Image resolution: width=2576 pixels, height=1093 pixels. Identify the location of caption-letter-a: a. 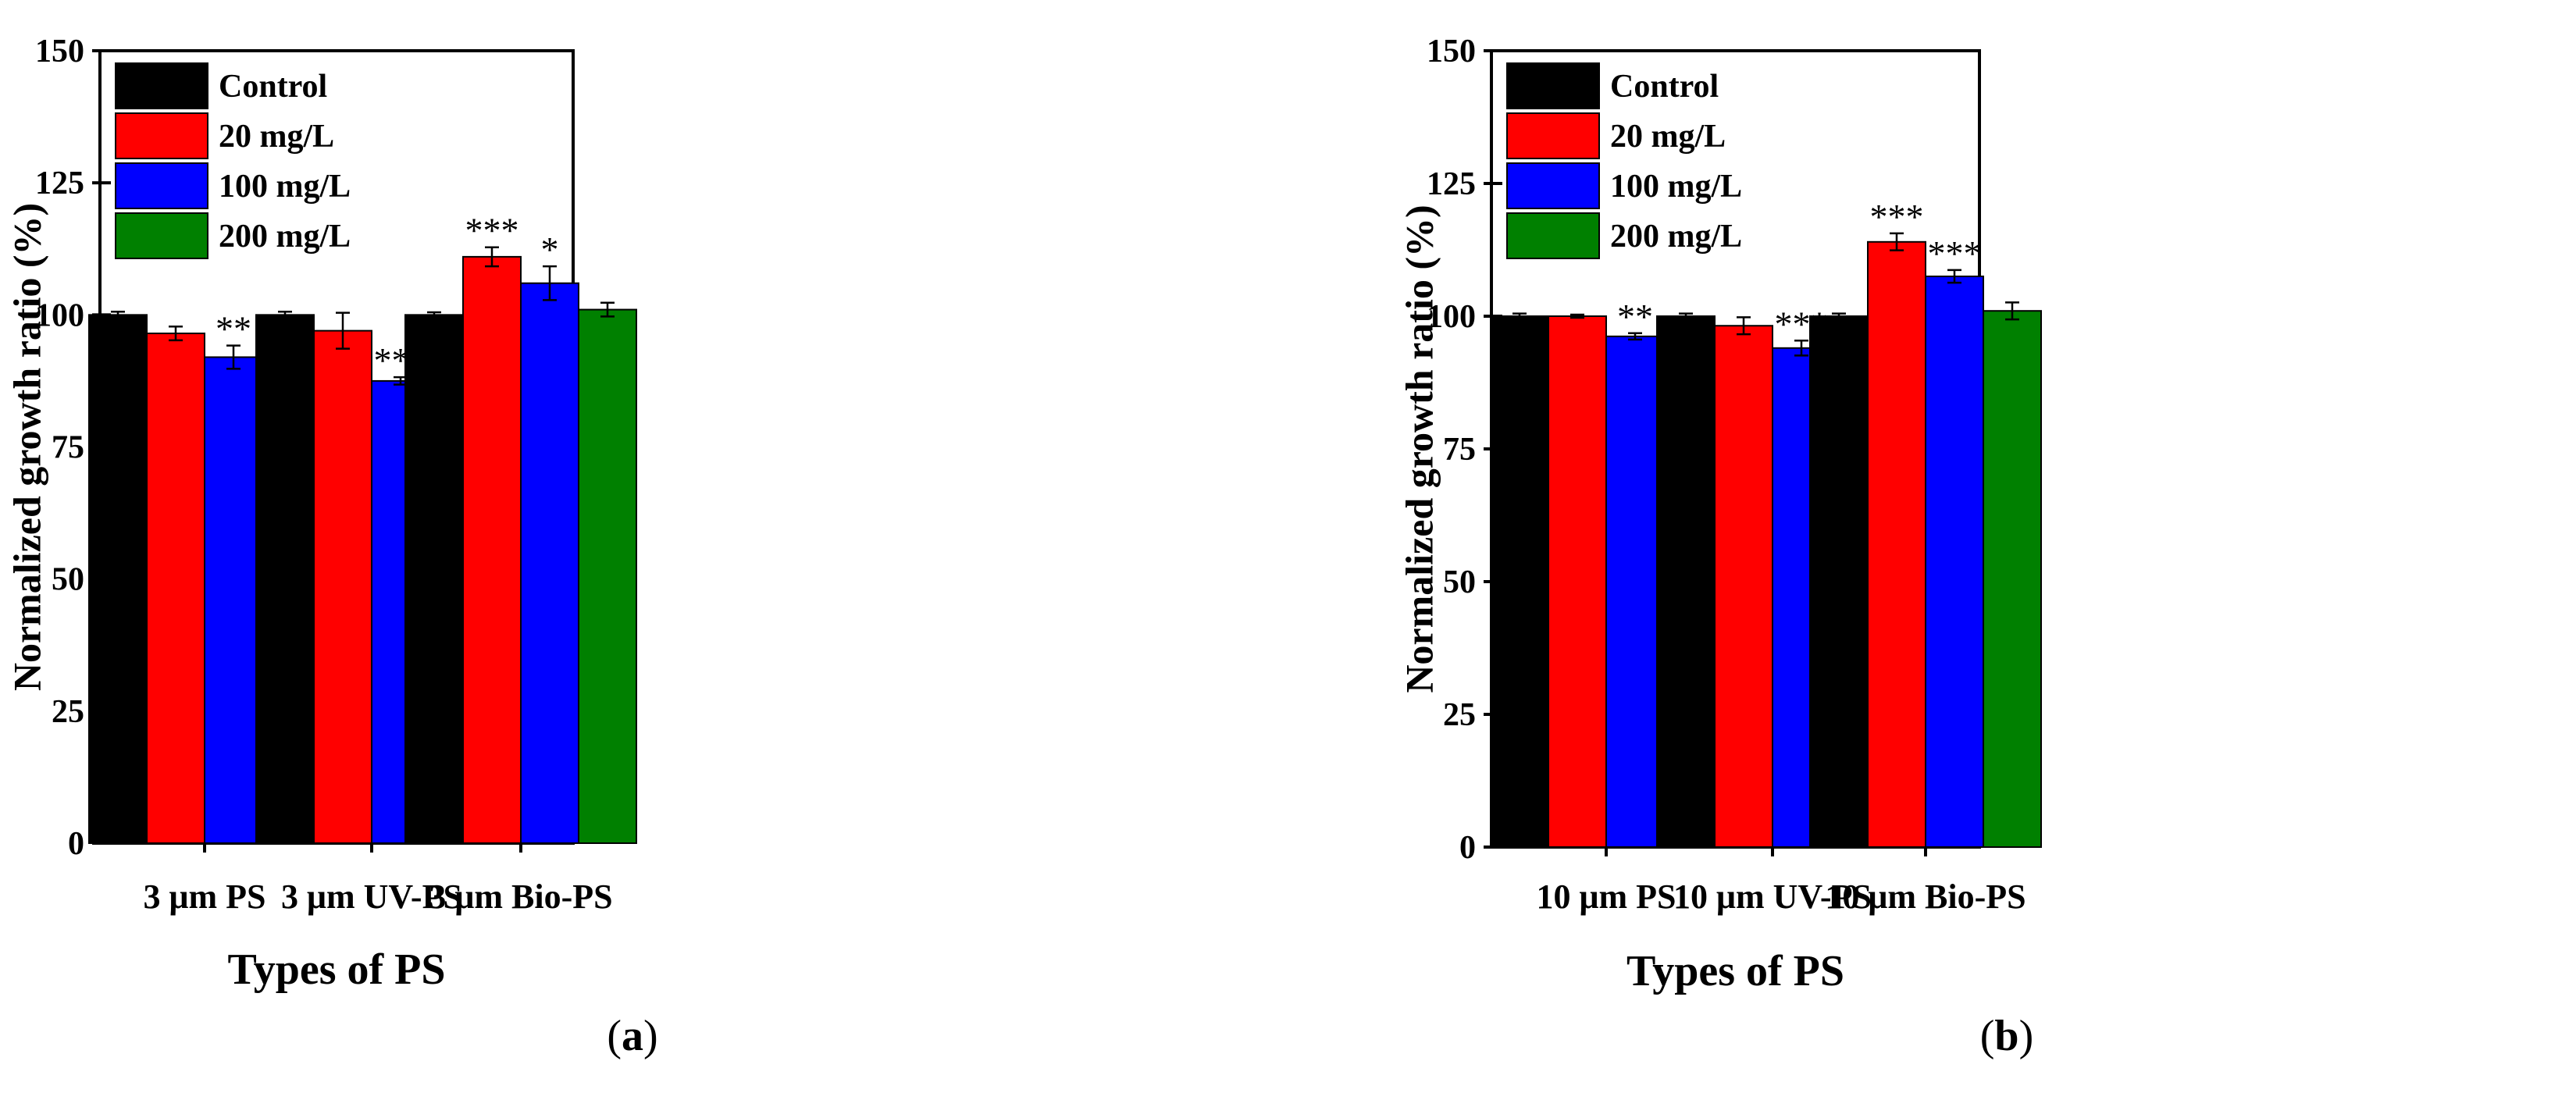
(632, 1036).